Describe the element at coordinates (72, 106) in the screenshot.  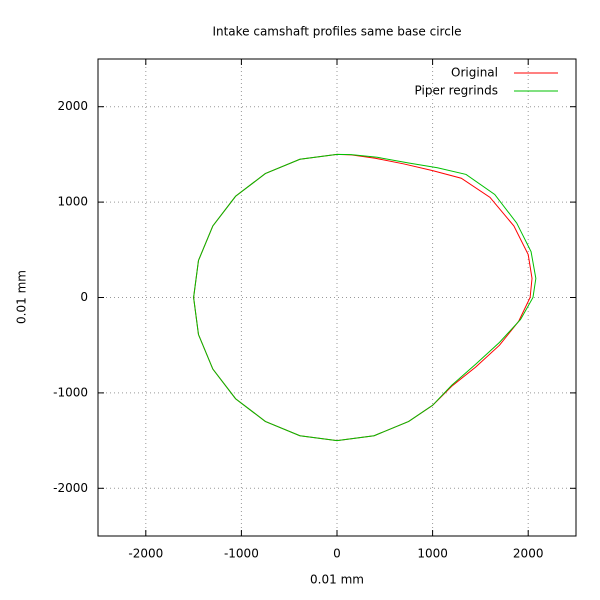
I see `y-tick-label: 2000` at that location.